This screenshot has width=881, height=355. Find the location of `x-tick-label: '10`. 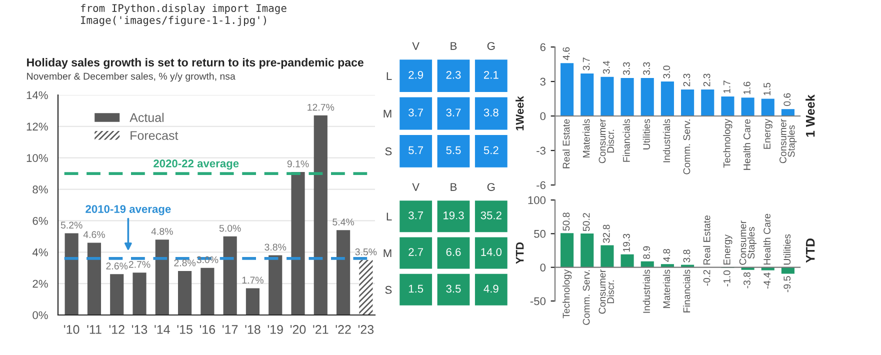

x-tick-label: '10 is located at coordinates (72, 329).